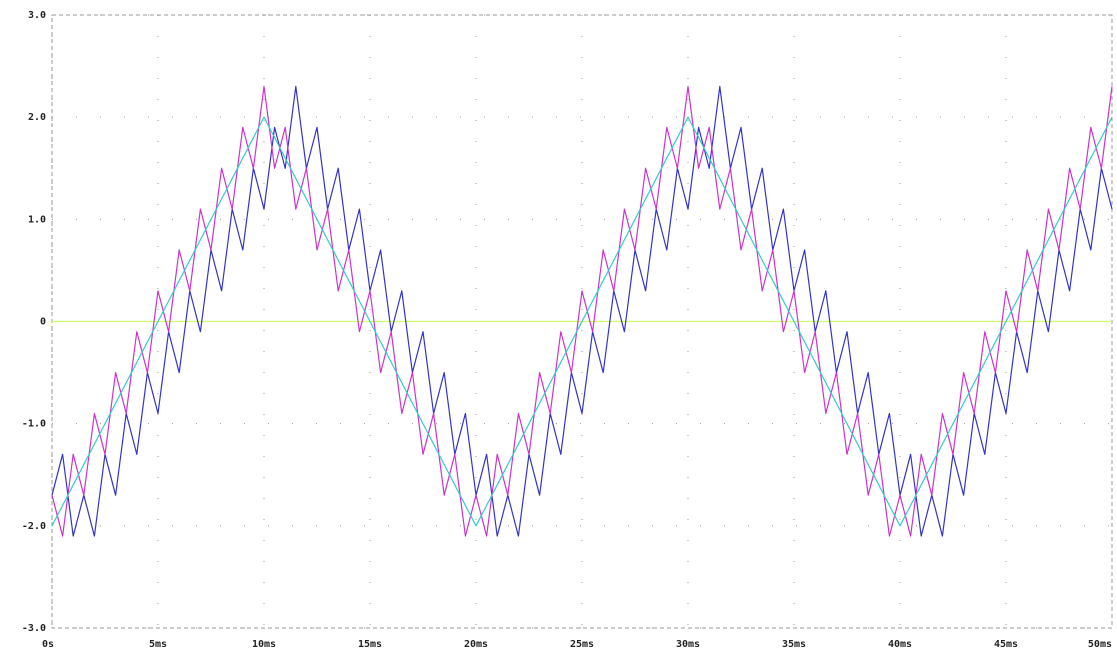  I want to click on x-tick-label: 35ms, so click(794, 644).